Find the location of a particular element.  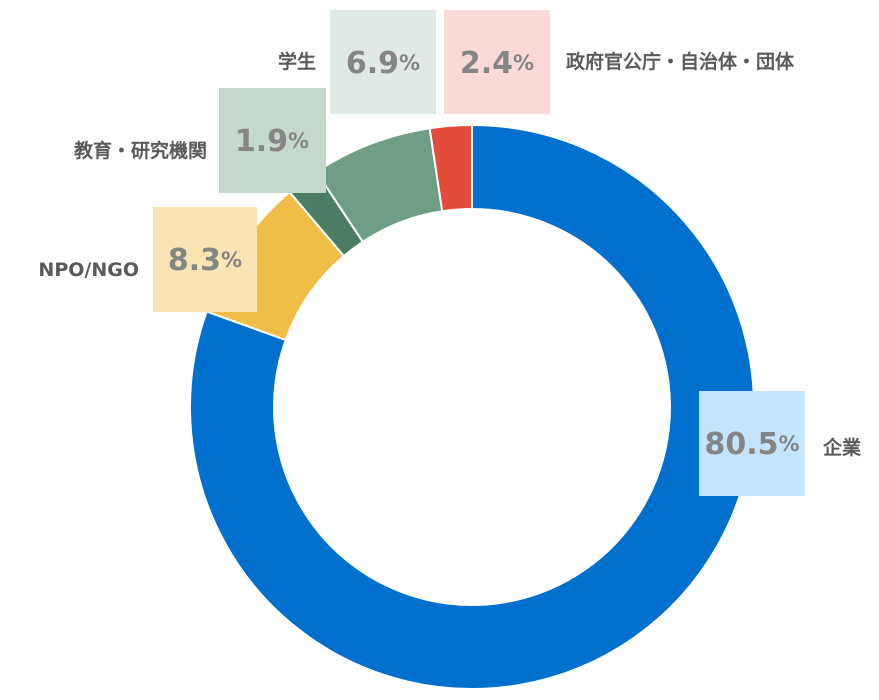

value-box-npo-ngo is located at coordinates (205, 259).